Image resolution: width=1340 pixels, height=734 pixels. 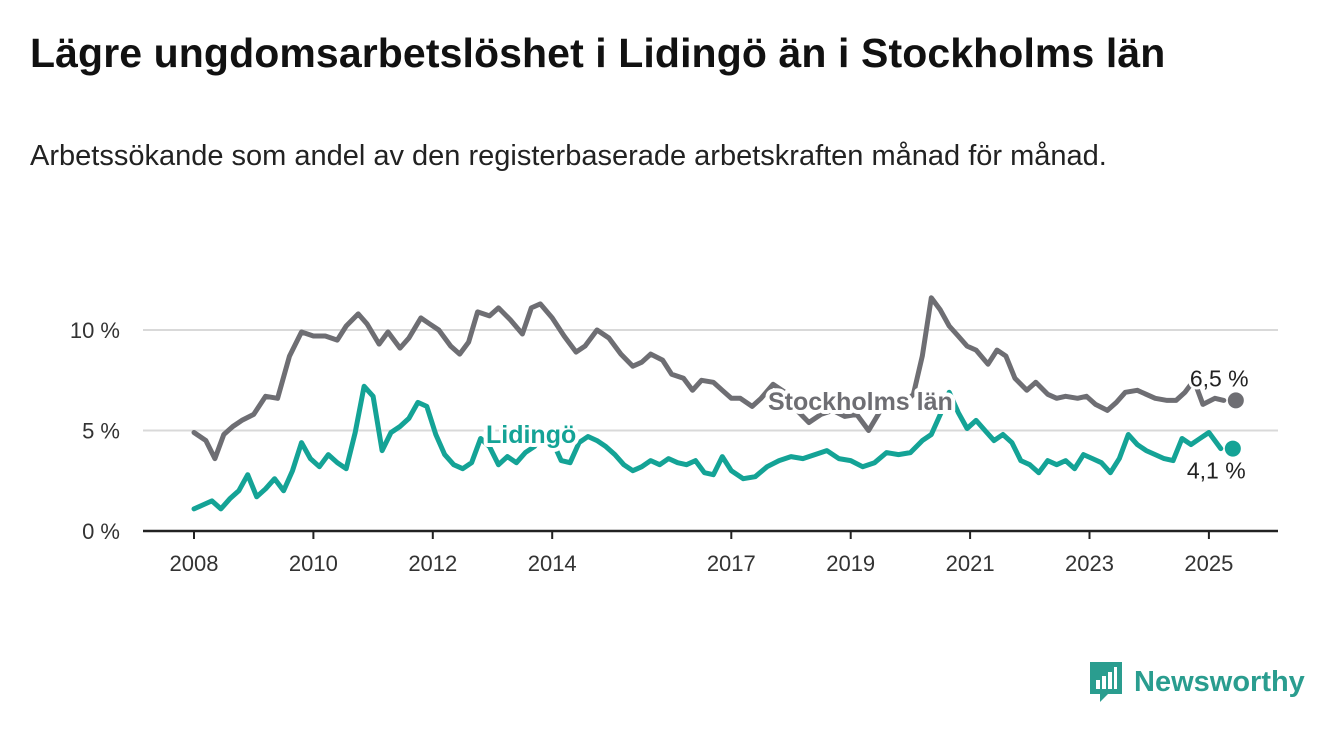 I want to click on x-axis: 2008 2010 2012 2014 2017 2019 2021 2023 2025, so click(x=710, y=552).